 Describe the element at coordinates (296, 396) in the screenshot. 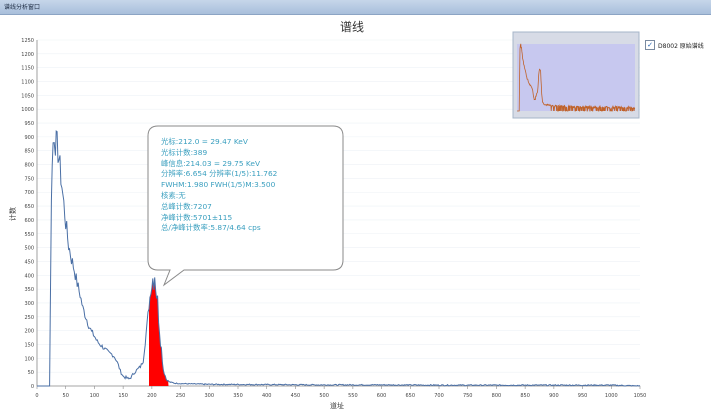

I see `x-tick-label: 450` at that location.